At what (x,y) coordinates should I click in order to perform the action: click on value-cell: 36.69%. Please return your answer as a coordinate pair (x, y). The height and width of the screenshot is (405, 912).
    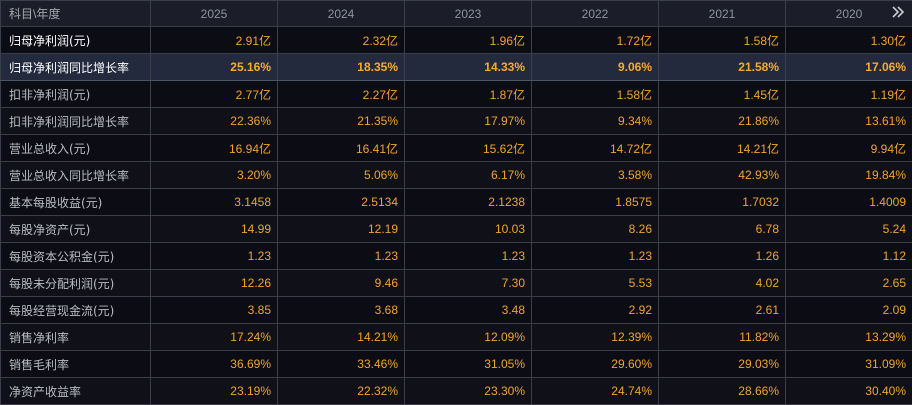
    Looking at the image, I should click on (214, 364).